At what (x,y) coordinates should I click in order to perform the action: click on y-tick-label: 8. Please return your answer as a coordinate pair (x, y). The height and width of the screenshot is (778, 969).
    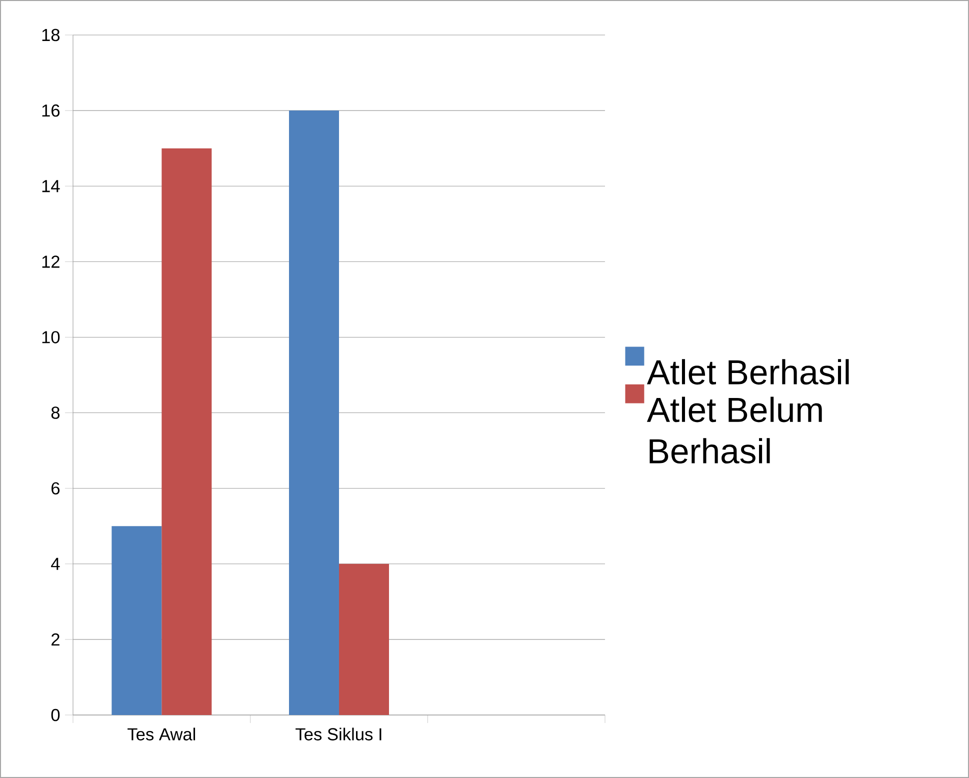
    Looking at the image, I should click on (55, 412).